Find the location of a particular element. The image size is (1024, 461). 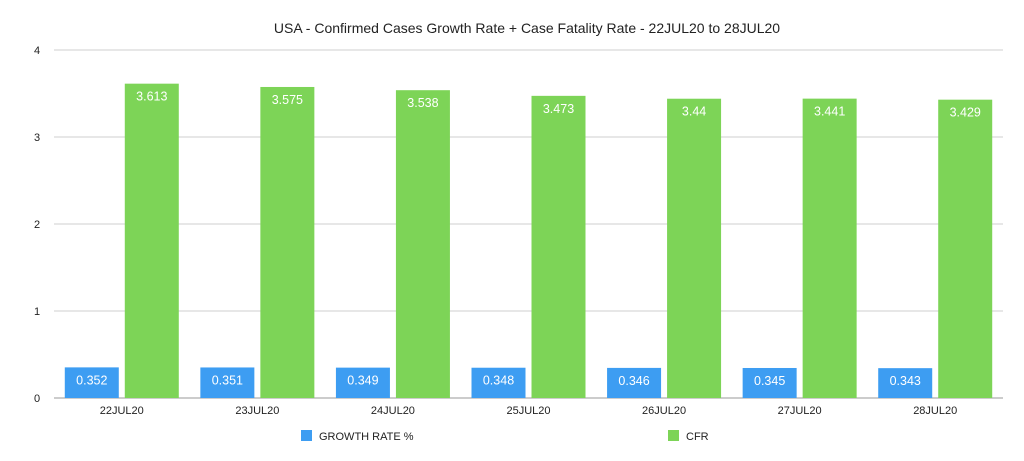

data-label-growth-rate: 0.352 is located at coordinates (91, 380).